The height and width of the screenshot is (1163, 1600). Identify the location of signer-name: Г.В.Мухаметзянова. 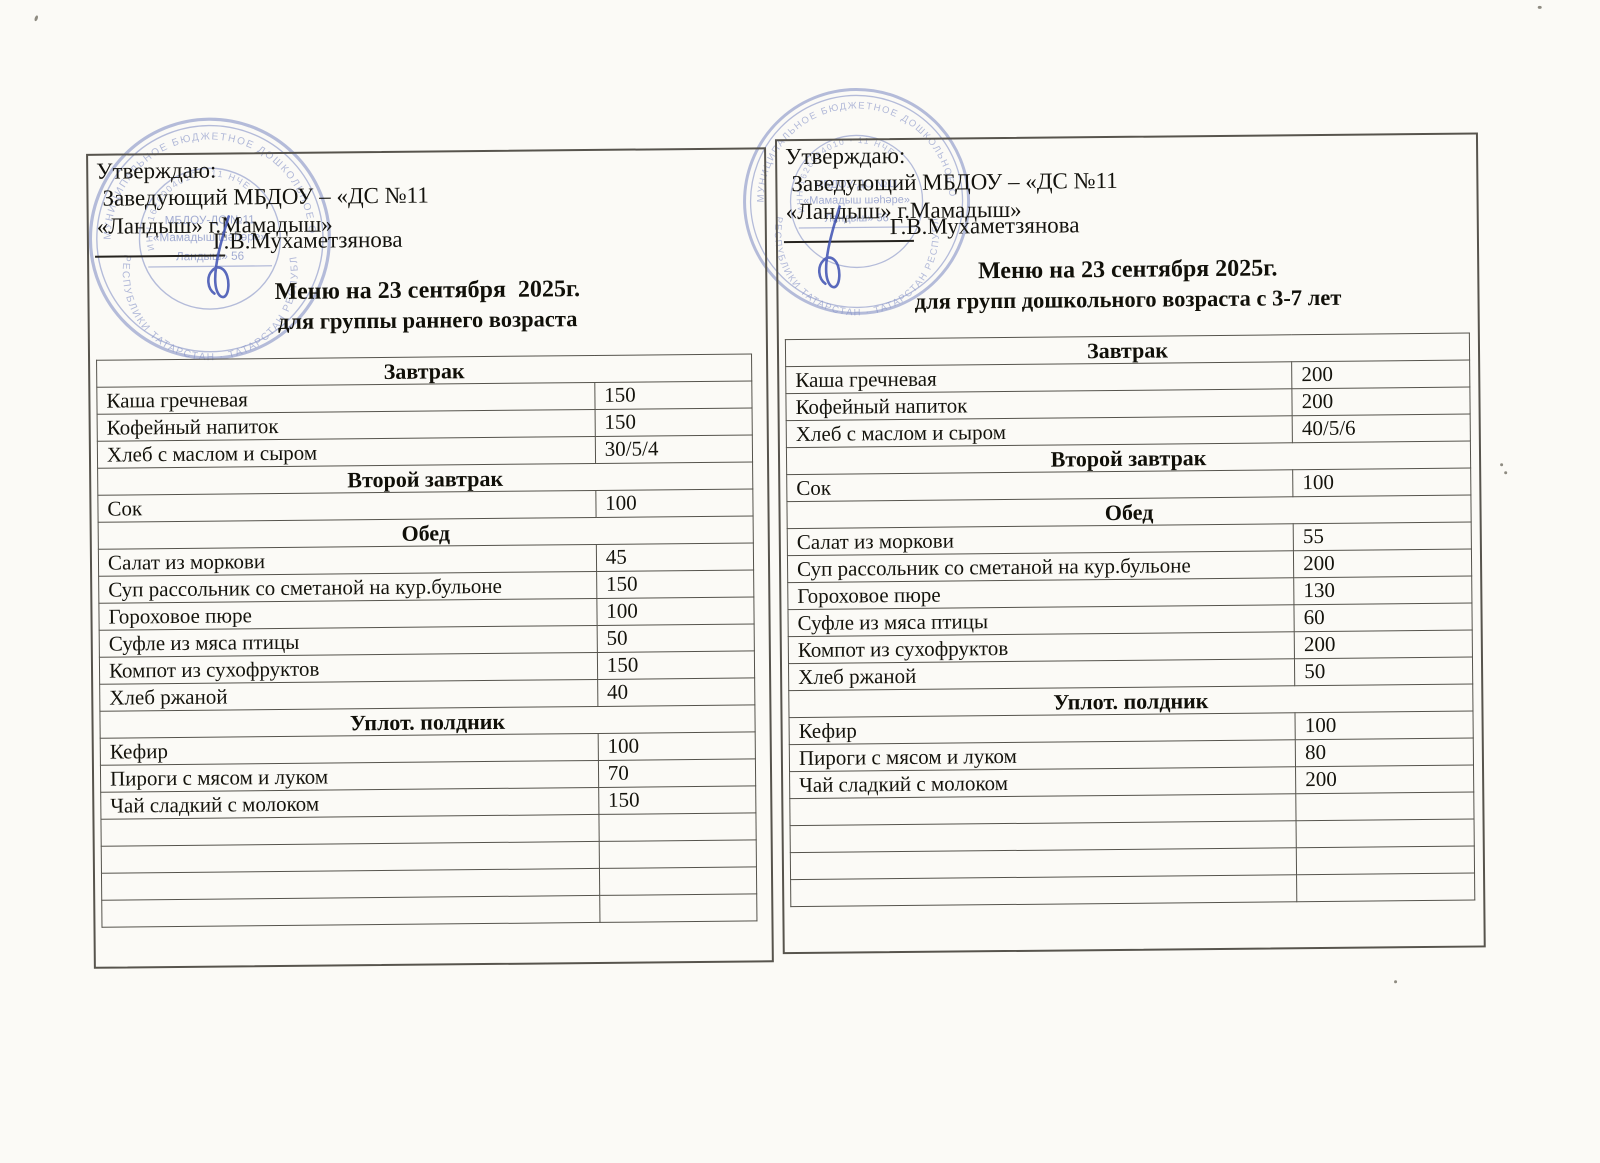
(984, 226).